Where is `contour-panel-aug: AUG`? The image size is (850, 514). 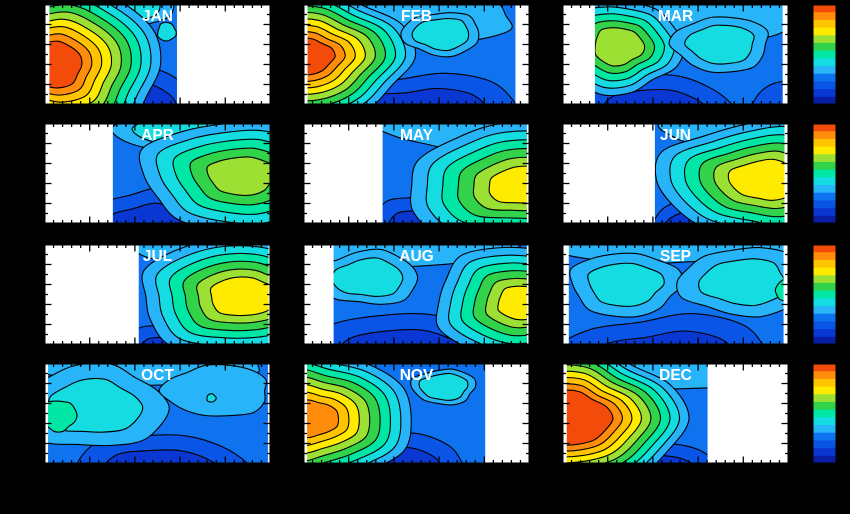
contour-panel-aug: AUG is located at coordinates (416, 294).